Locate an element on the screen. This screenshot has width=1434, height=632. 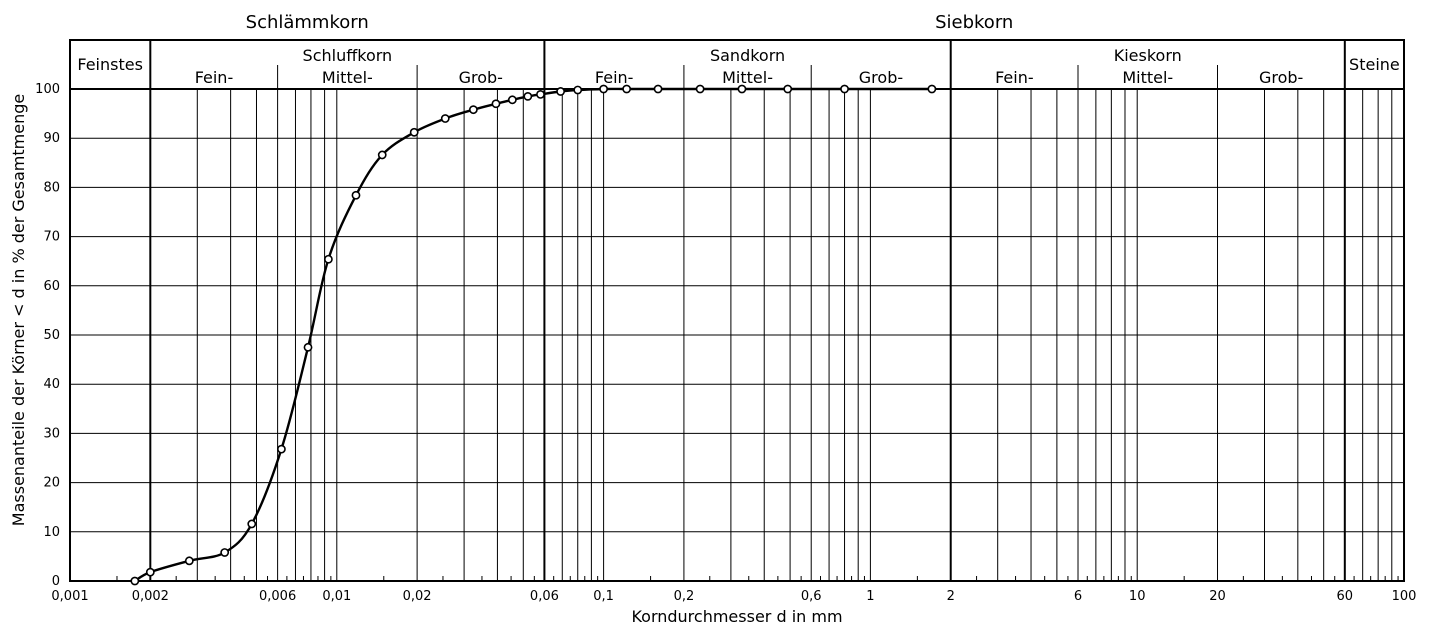
x-tick-label: 20 is located at coordinates (1217, 596).